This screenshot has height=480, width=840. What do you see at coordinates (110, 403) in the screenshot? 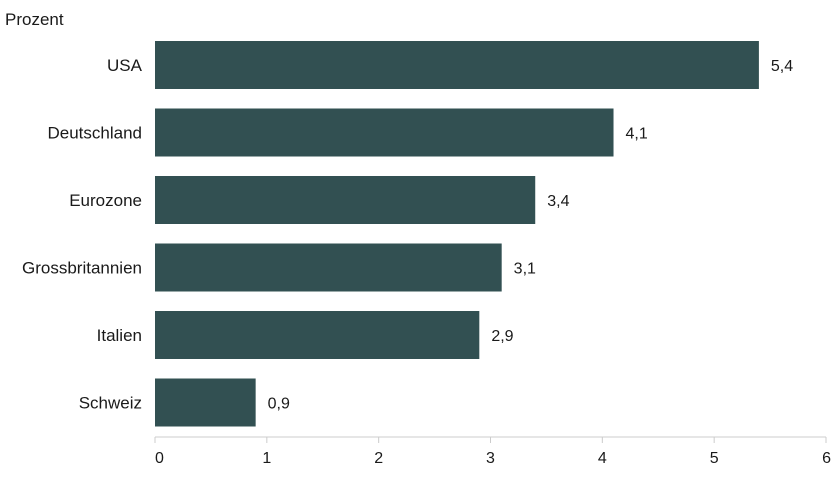
I see `category-label-5: Schweiz` at bounding box center [110, 403].